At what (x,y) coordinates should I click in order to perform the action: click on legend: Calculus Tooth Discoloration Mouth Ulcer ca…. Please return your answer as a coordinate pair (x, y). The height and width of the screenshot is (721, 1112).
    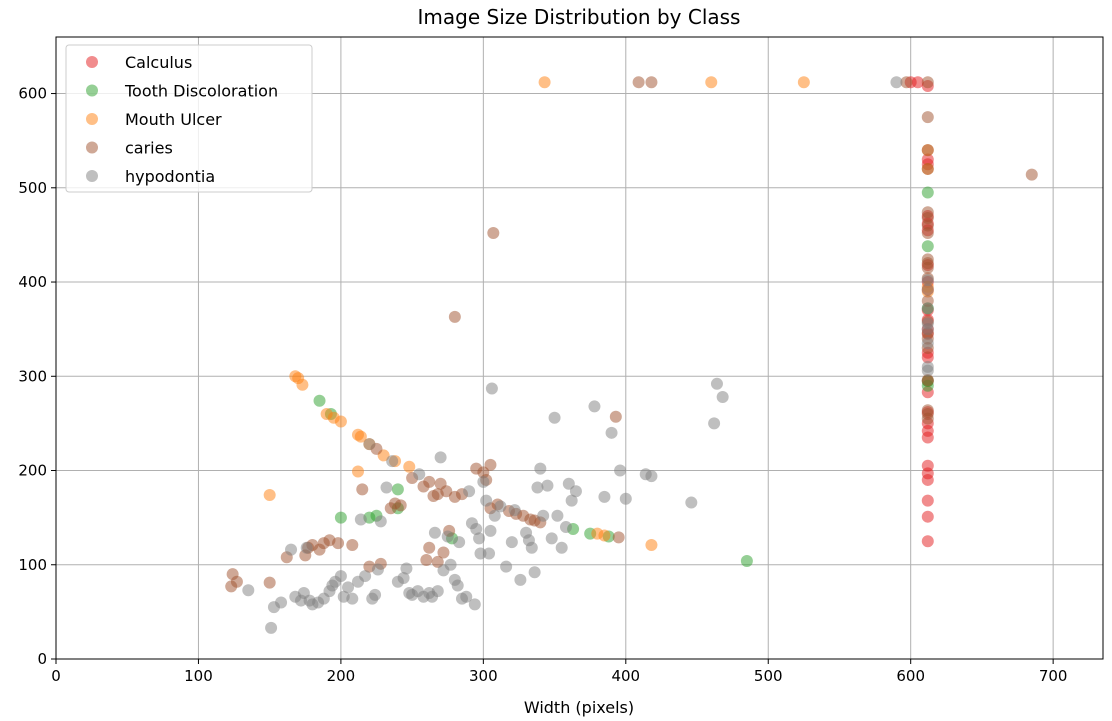
    Looking at the image, I should click on (189, 118).